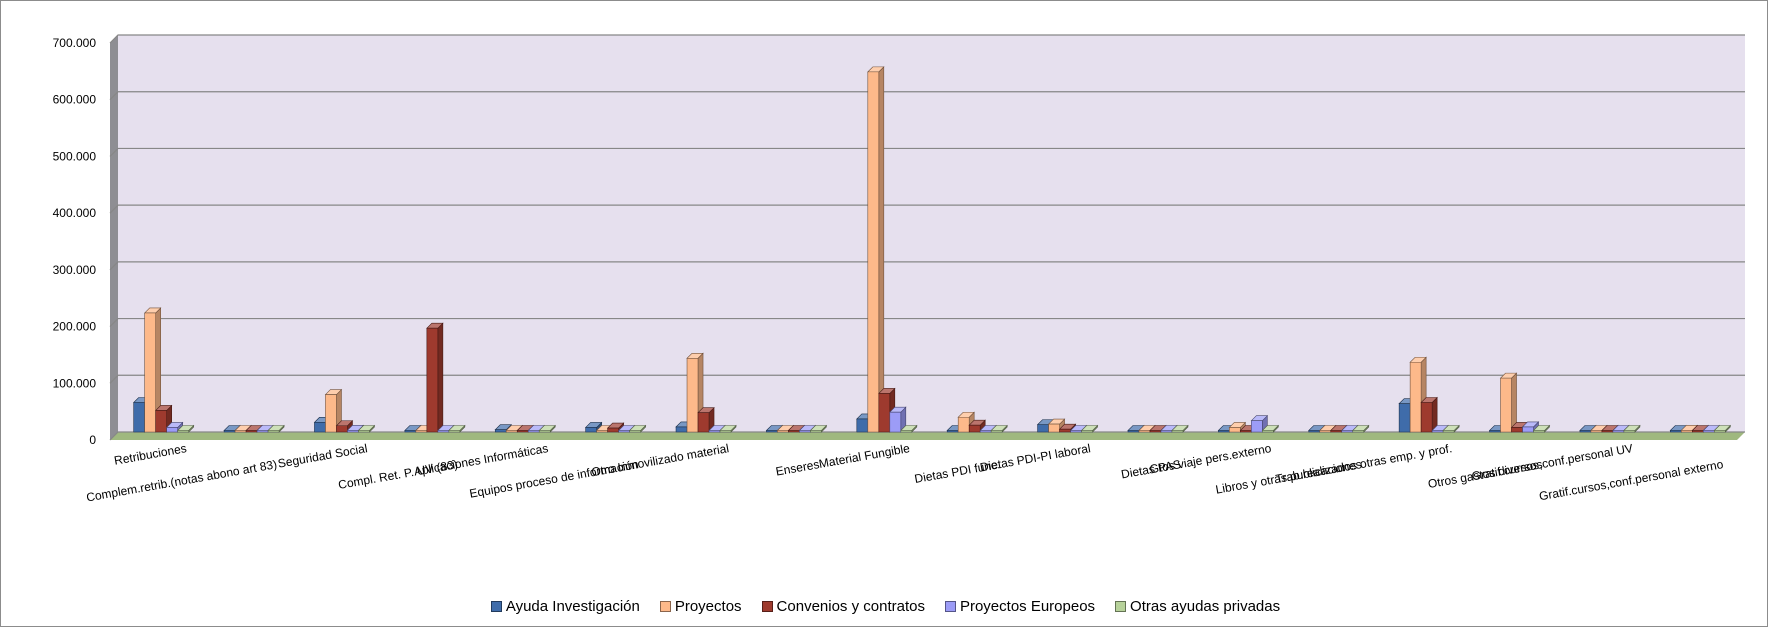 This screenshot has width=1771, height=630. I want to click on legend-label: Convenios y contratos, so click(850, 606).